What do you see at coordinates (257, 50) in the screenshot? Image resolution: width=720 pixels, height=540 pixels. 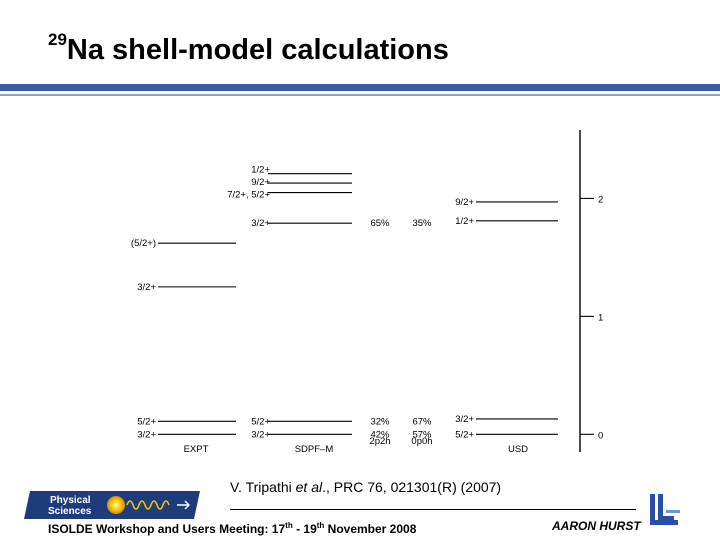 I see `title-text: Na shell-model calculations` at bounding box center [257, 50].